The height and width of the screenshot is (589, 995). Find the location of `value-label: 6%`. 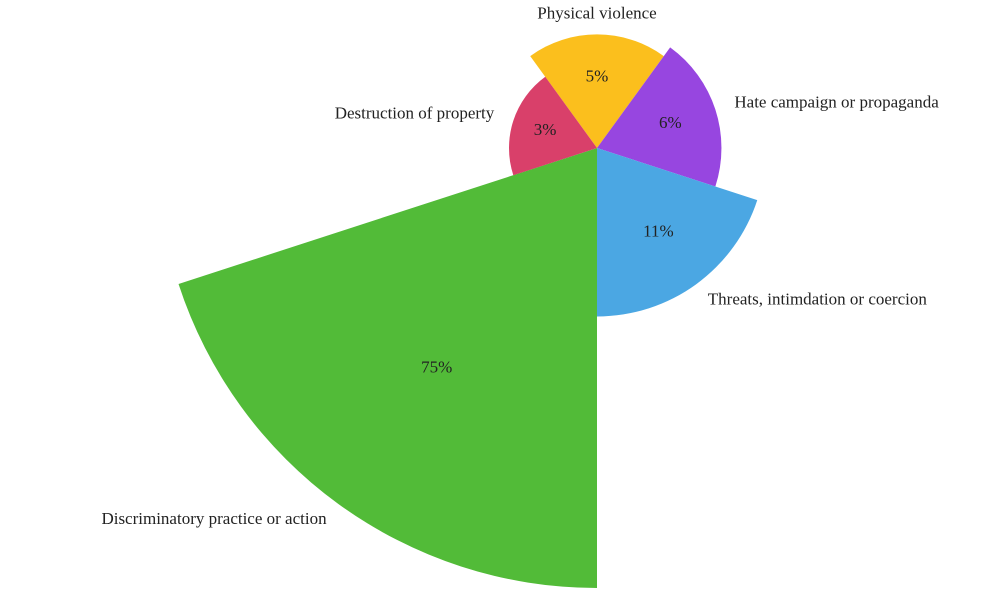

value-label: 6% is located at coordinates (670, 122).